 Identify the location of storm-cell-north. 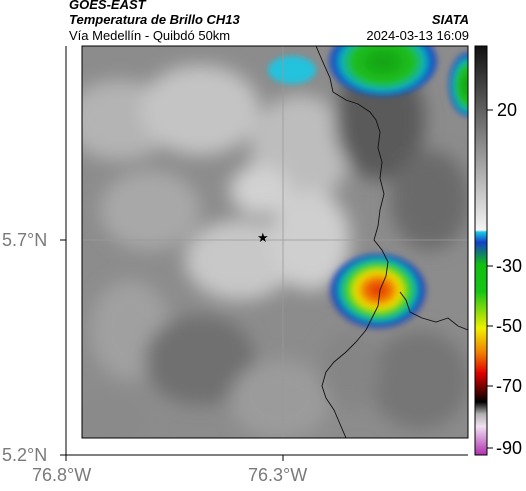
(368, 81).